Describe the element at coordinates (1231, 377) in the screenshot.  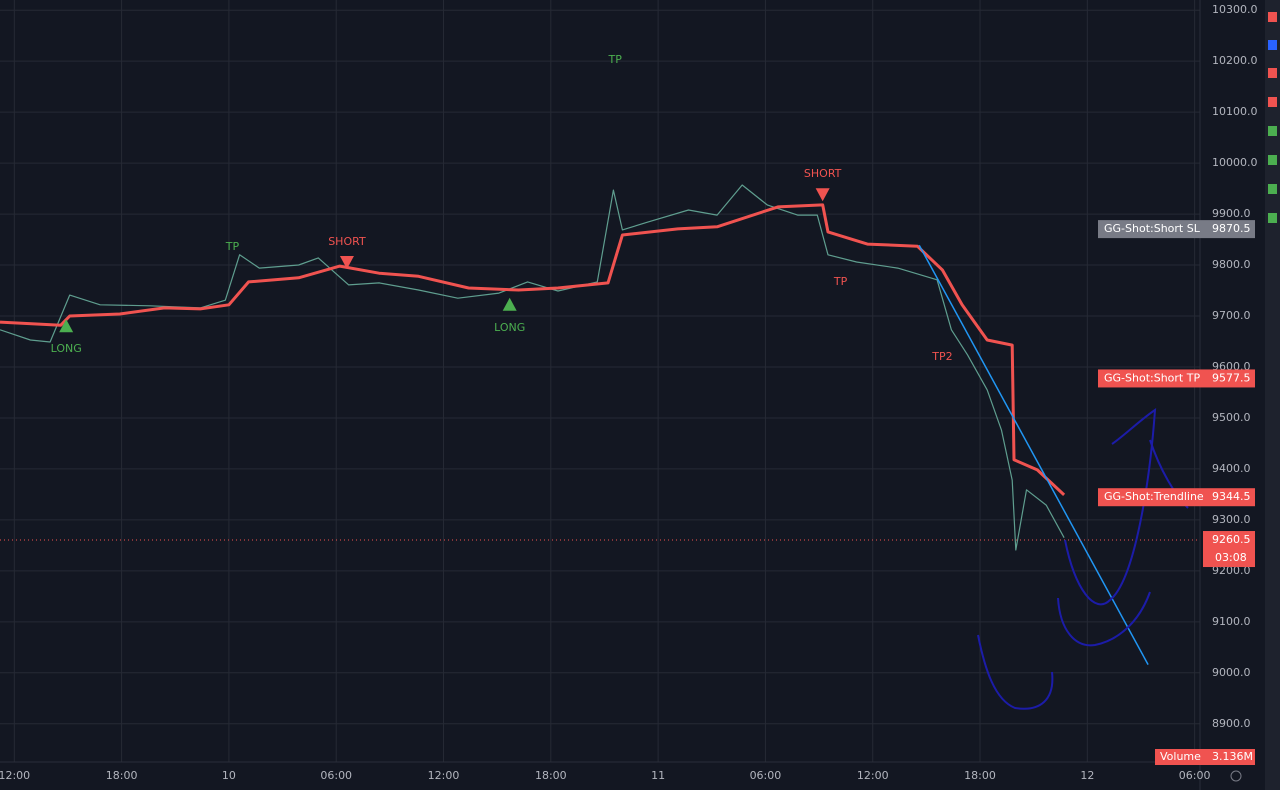
I see `price-label-value: 9577.5` at that location.